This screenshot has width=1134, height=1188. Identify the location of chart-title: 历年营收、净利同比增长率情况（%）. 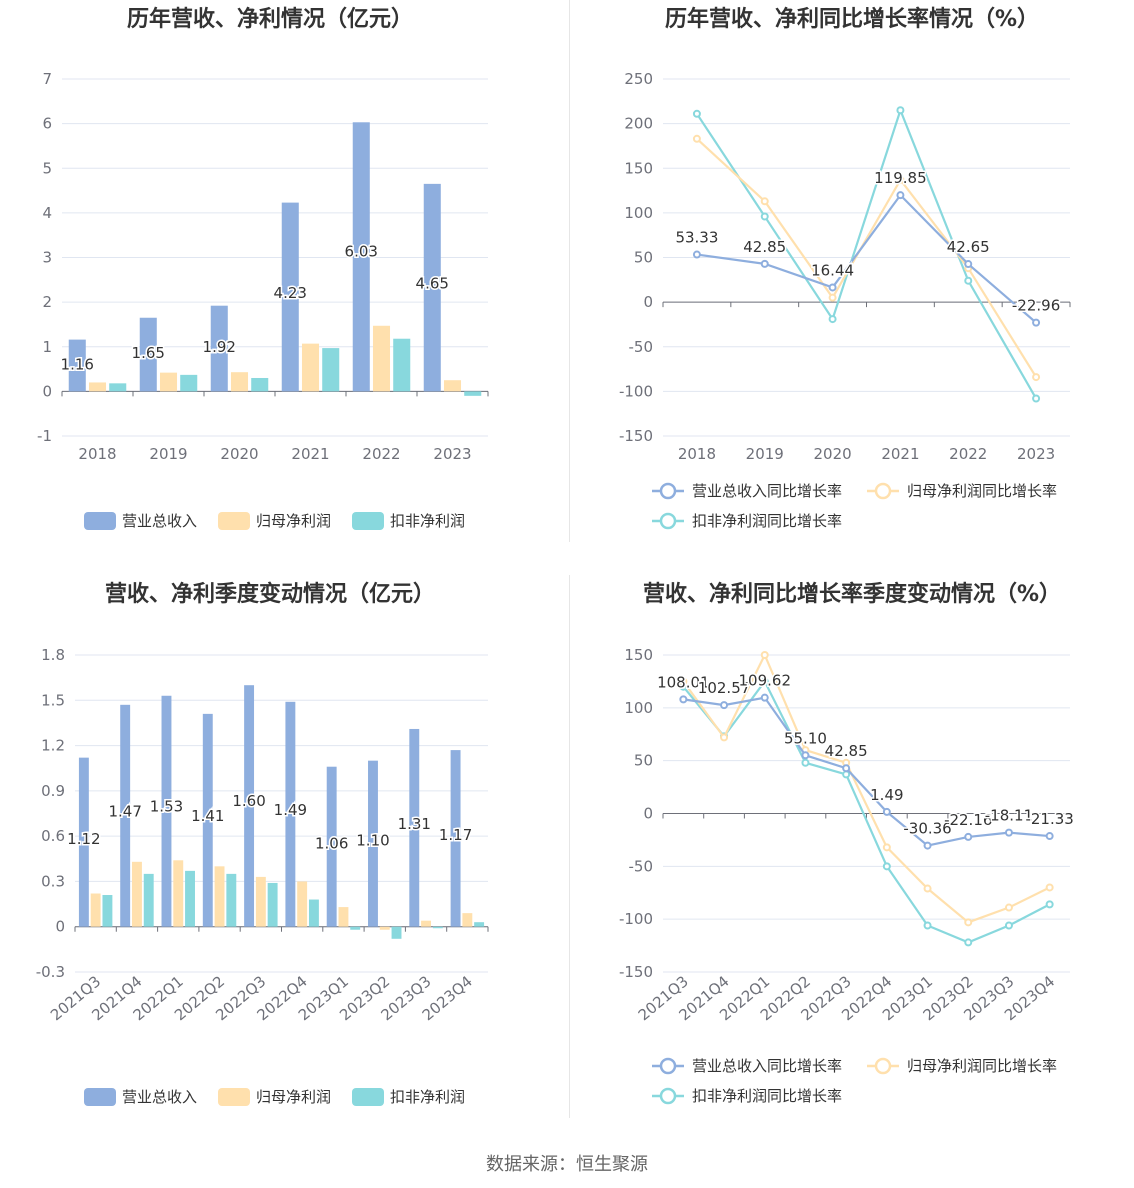
(852, 19).